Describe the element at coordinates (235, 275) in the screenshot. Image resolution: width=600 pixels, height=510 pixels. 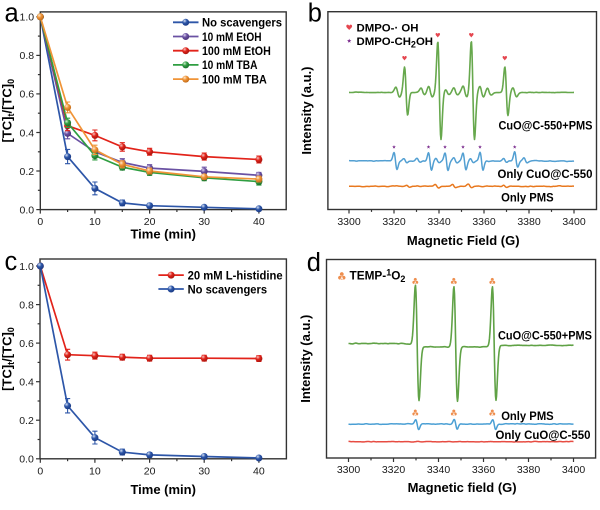
I see `svg-text: 20 mM L-histidine` at that location.